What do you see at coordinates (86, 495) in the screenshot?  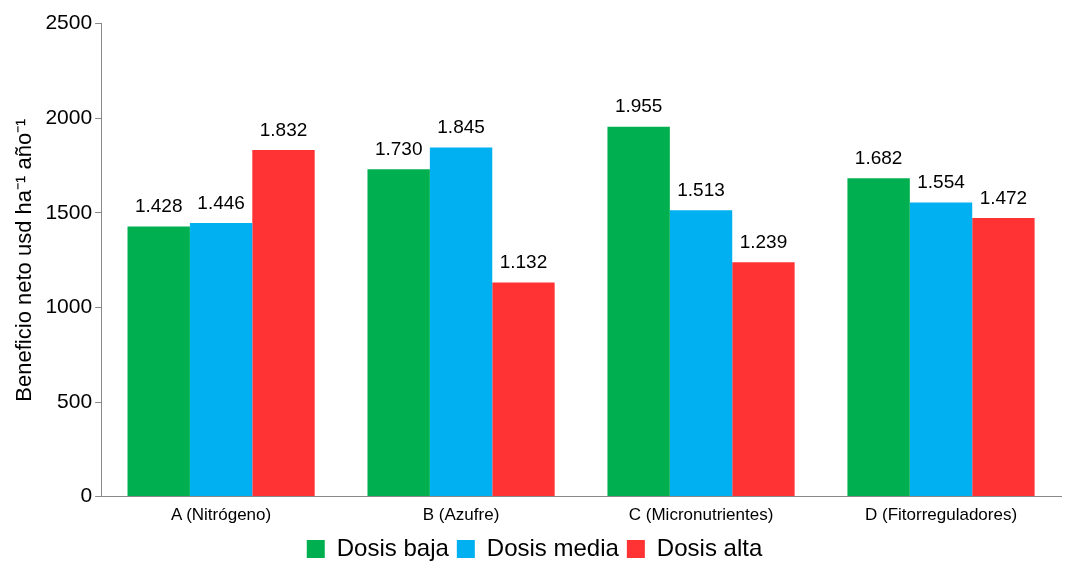 I see `y-tick-label: 0` at bounding box center [86, 495].